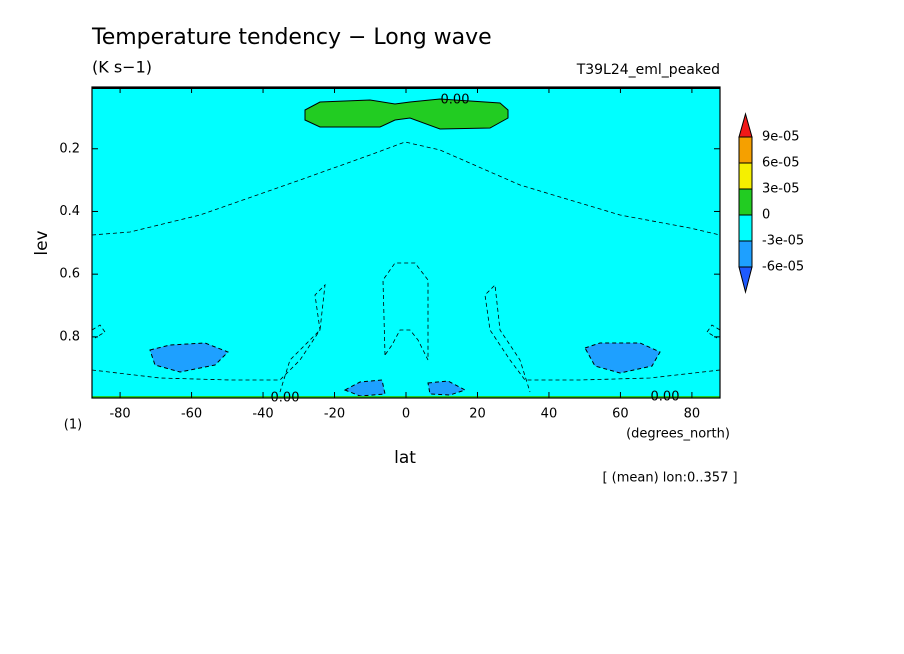  Describe the element at coordinates (766, 215) in the screenshot. I see `colorbar-label: 0` at that location.